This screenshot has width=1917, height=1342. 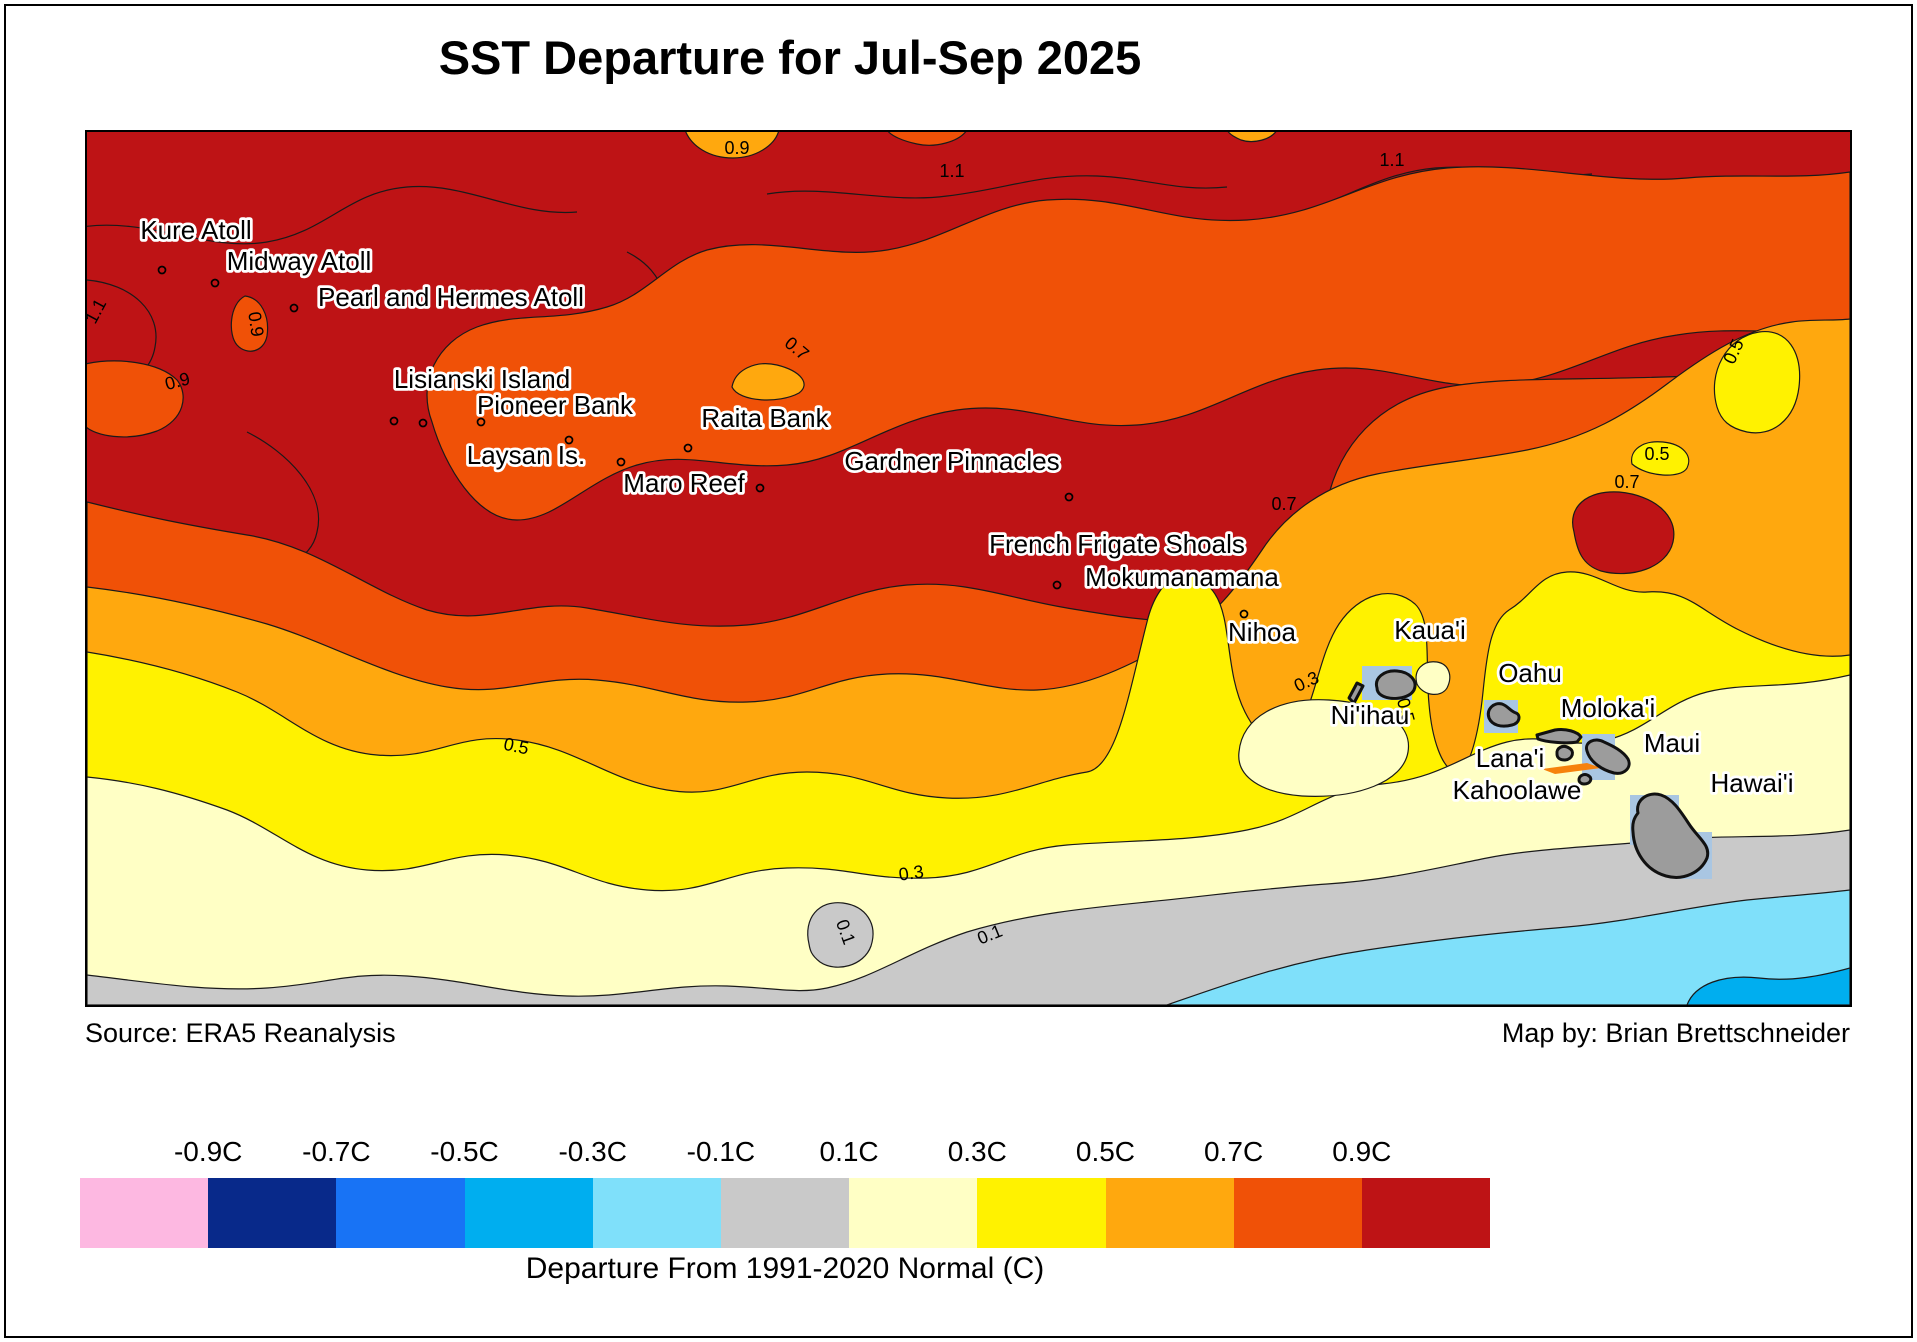 What do you see at coordinates (1752, 783) in the screenshot?
I see `place-label-hawai-i: Hawai'i` at bounding box center [1752, 783].